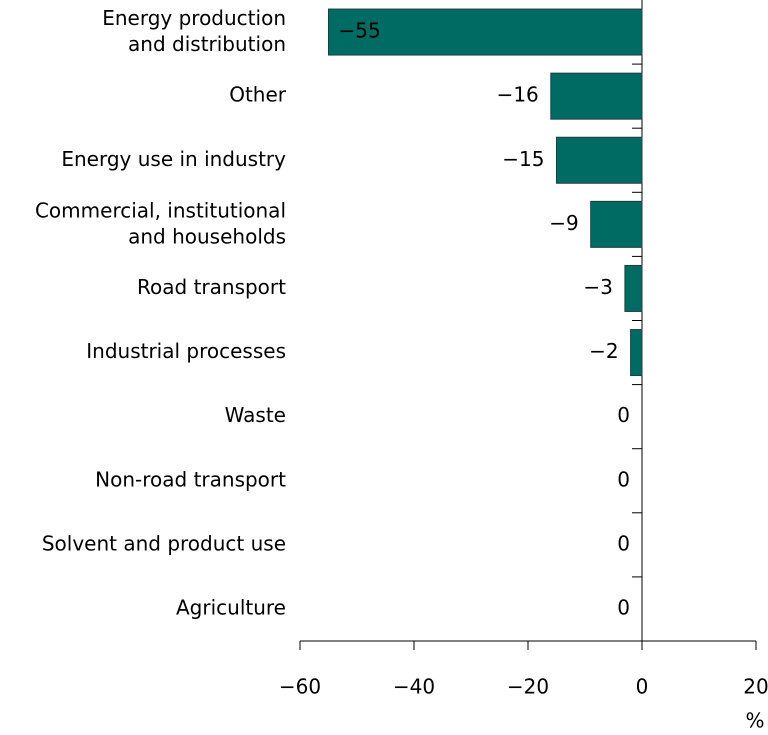 The width and height of the screenshot is (768, 735). What do you see at coordinates (194, 31) in the screenshot?
I see `y-tick-label: Energy production and distribution` at bounding box center [194, 31].